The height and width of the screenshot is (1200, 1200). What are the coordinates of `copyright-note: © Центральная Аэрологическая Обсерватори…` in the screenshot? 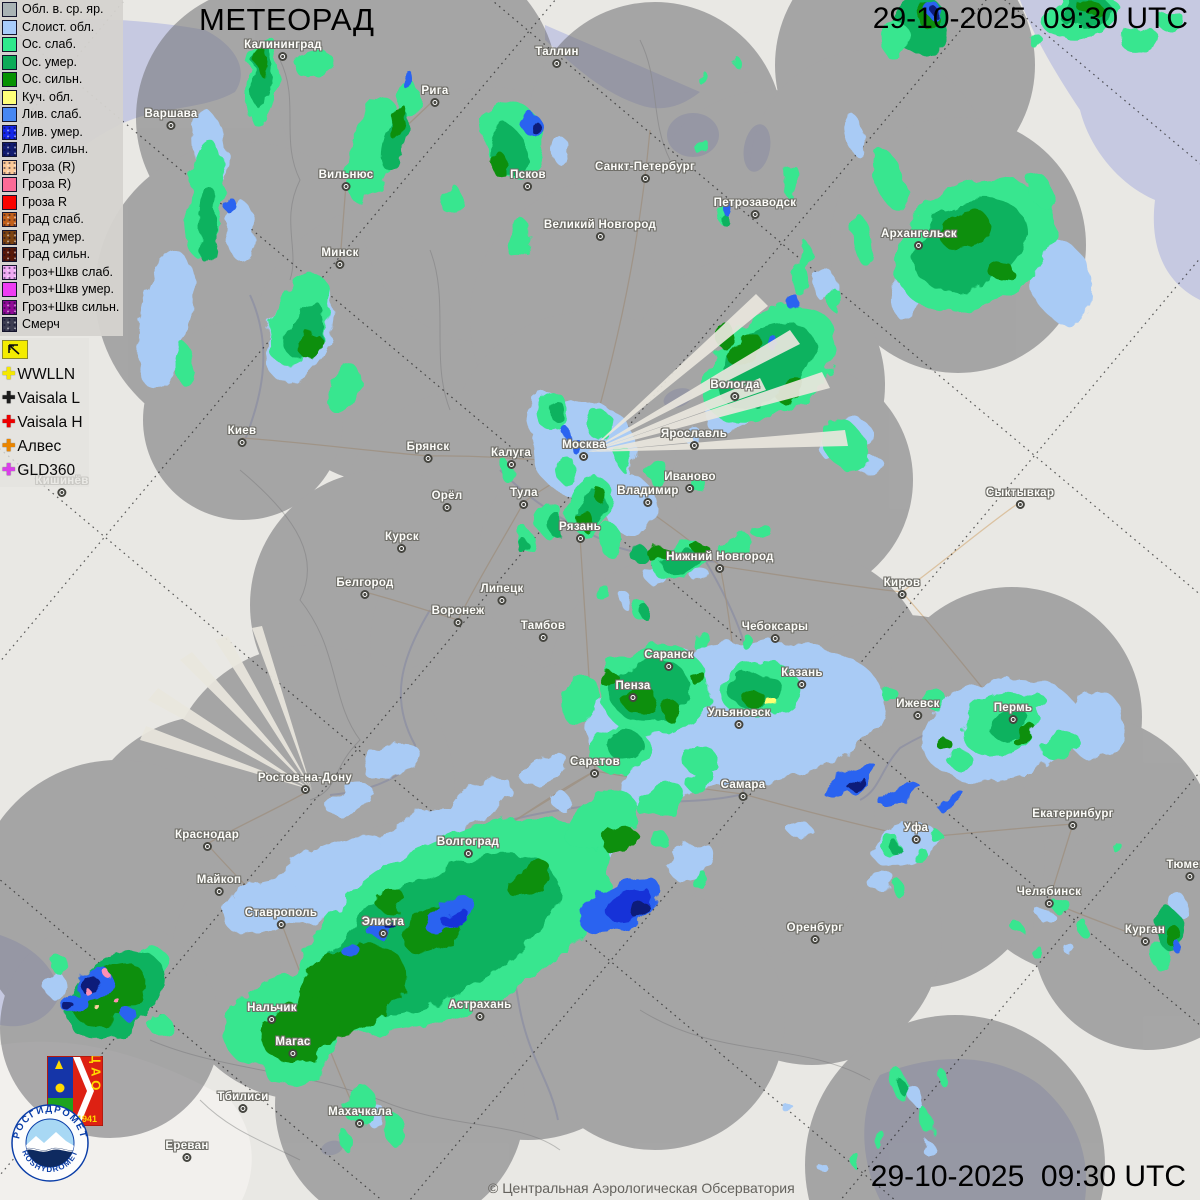 It's located at (641, 1188).